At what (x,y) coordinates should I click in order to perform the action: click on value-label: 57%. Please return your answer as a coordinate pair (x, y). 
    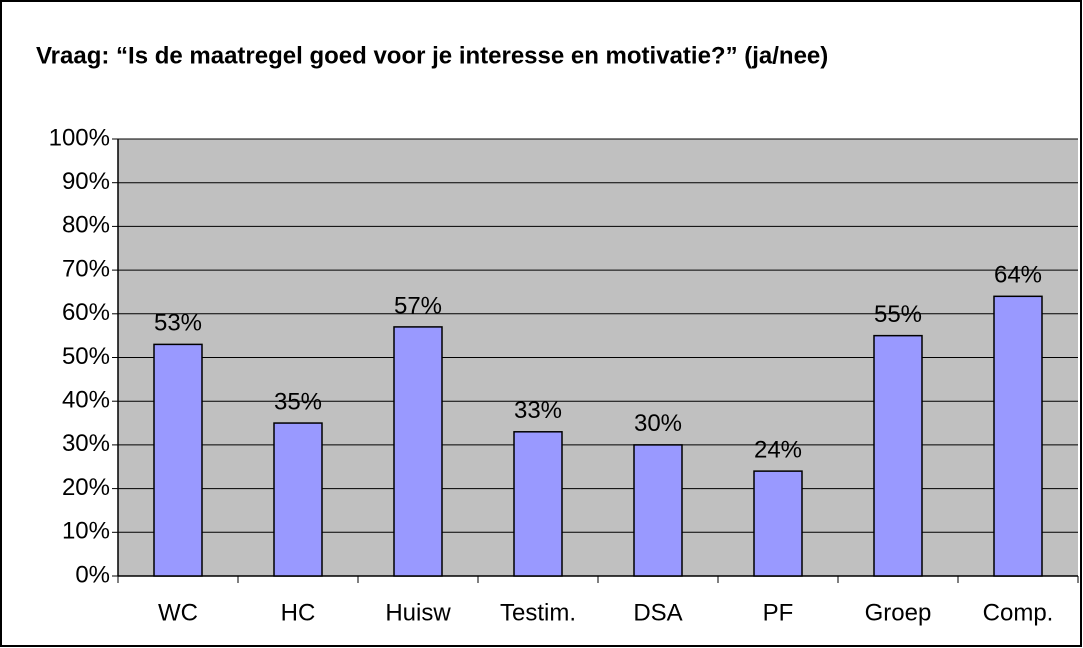
    Looking at the image, I should click on (418, 305).